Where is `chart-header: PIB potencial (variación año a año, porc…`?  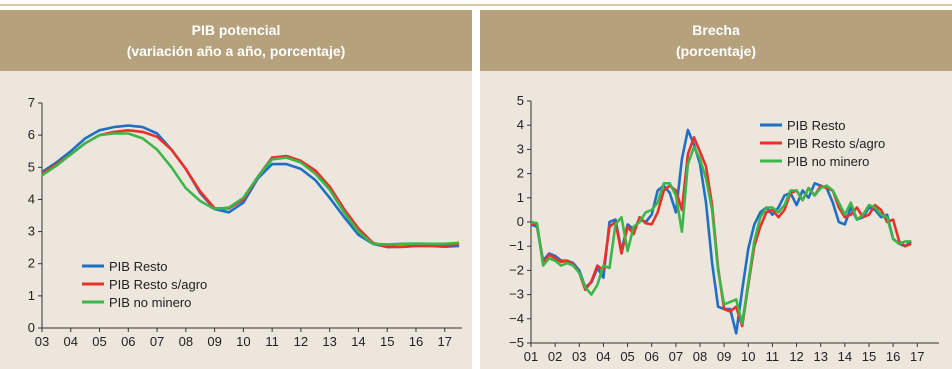 chart-header: PIB potencial (variación año a año, porc… is located at coordinates (236, 40).